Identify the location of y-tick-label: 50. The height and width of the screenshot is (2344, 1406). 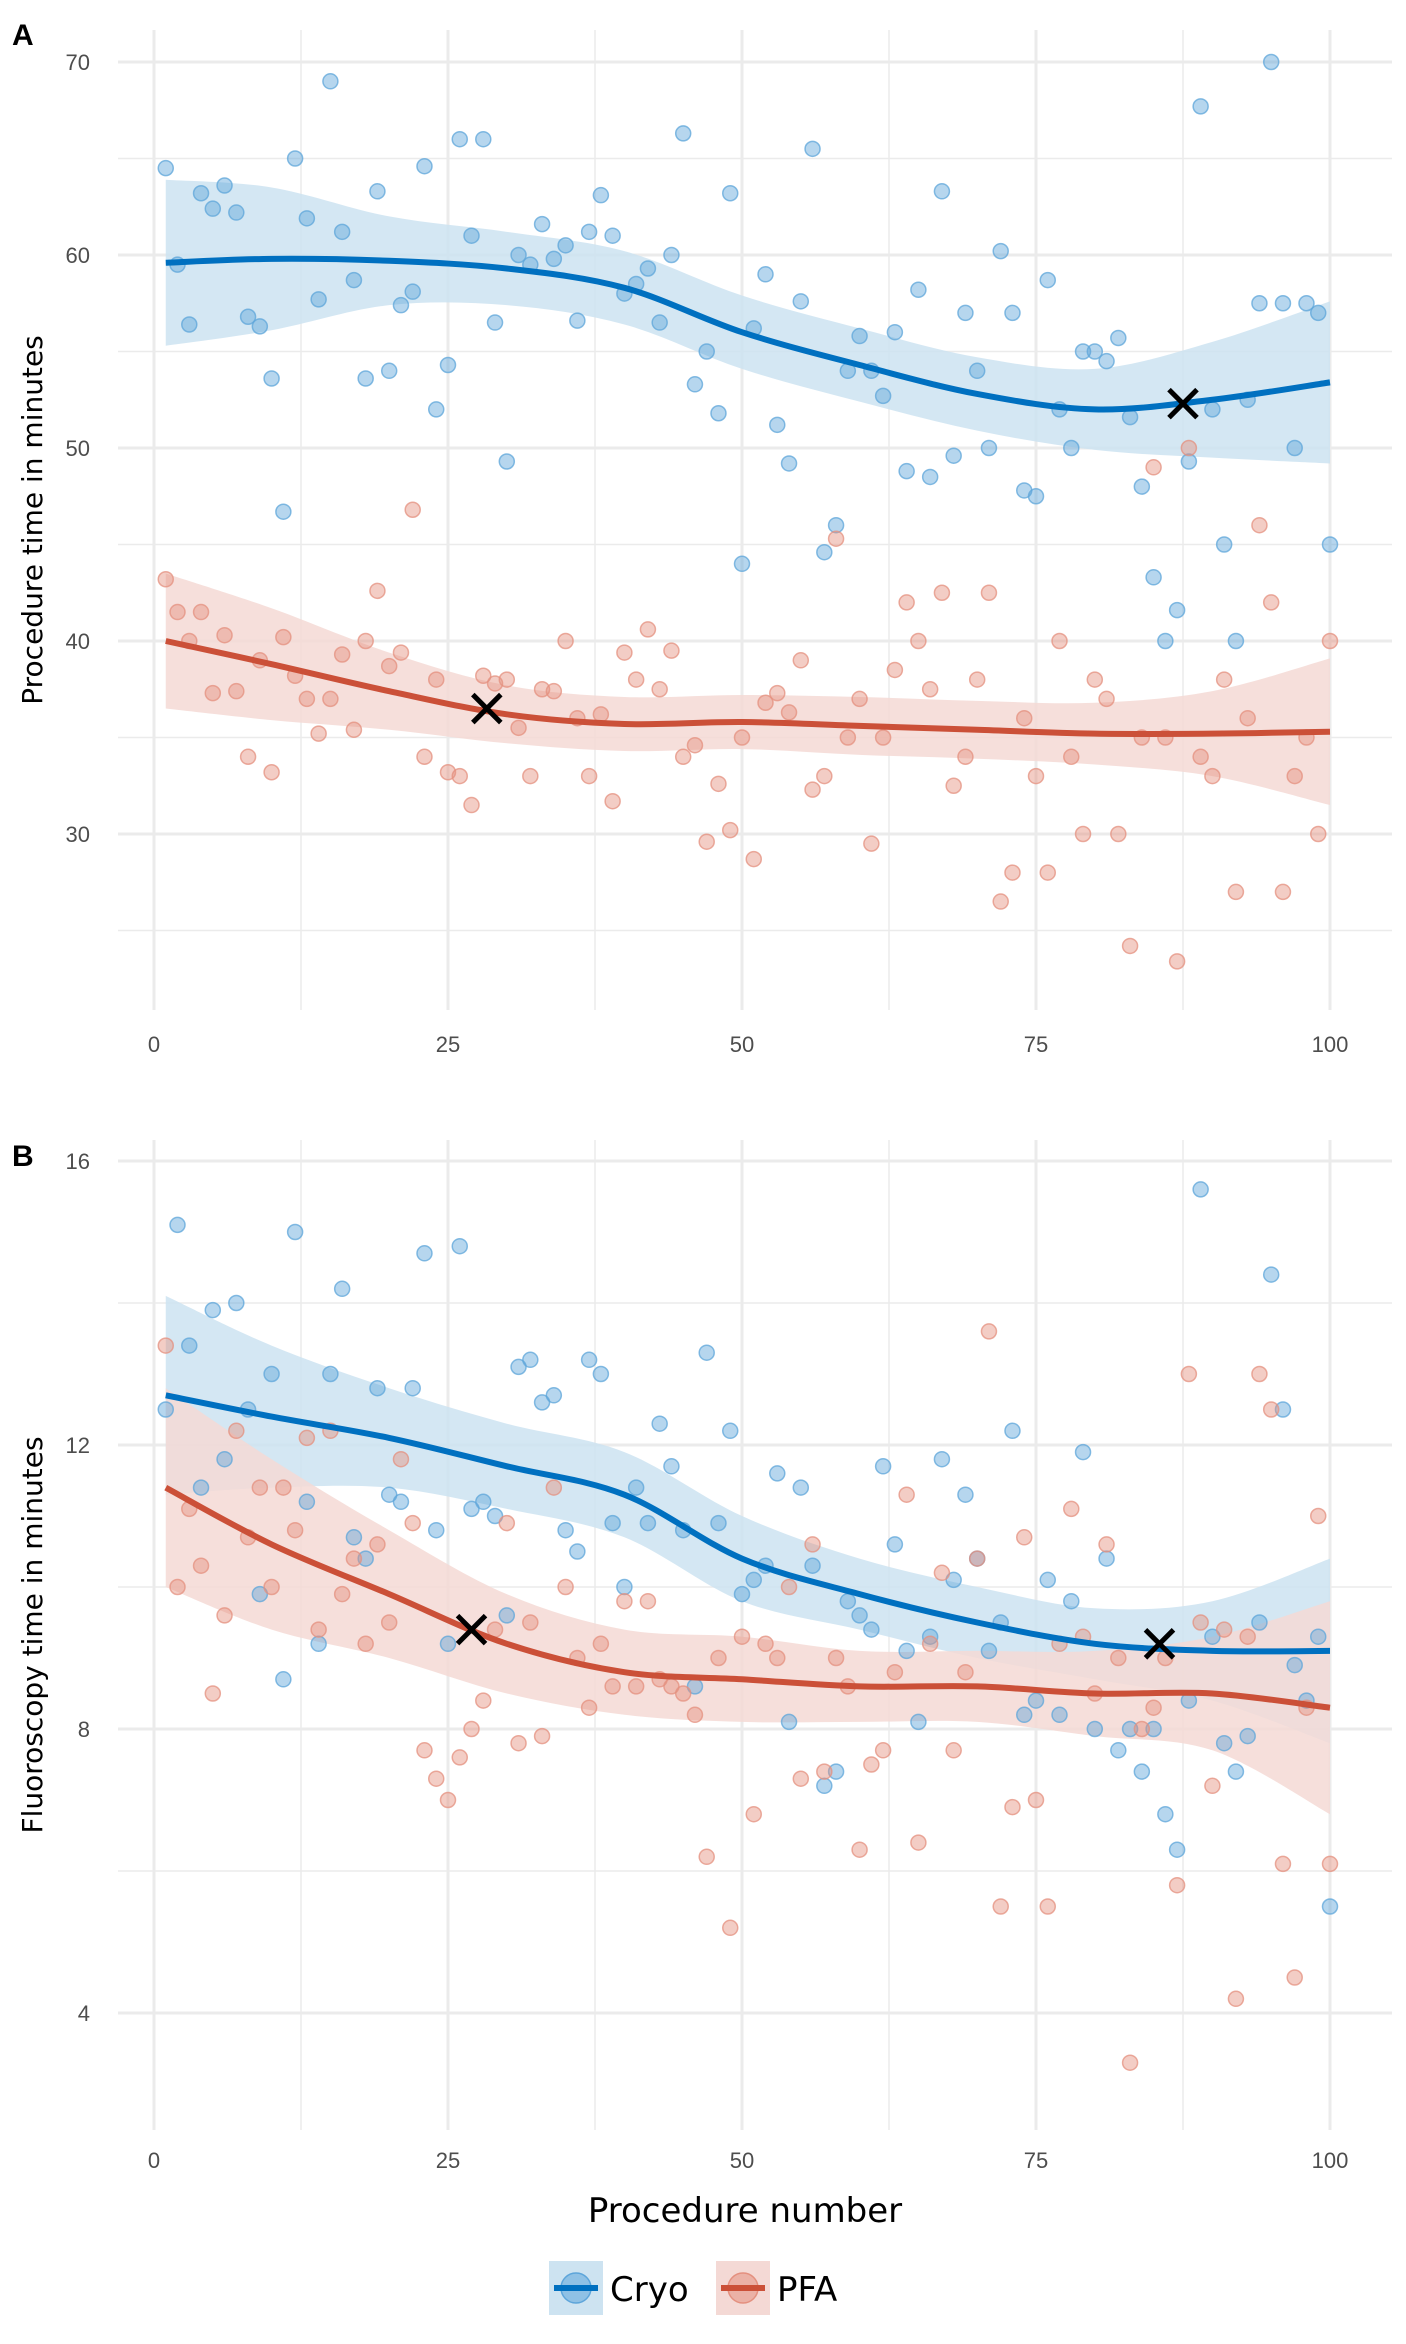
(78, 448).